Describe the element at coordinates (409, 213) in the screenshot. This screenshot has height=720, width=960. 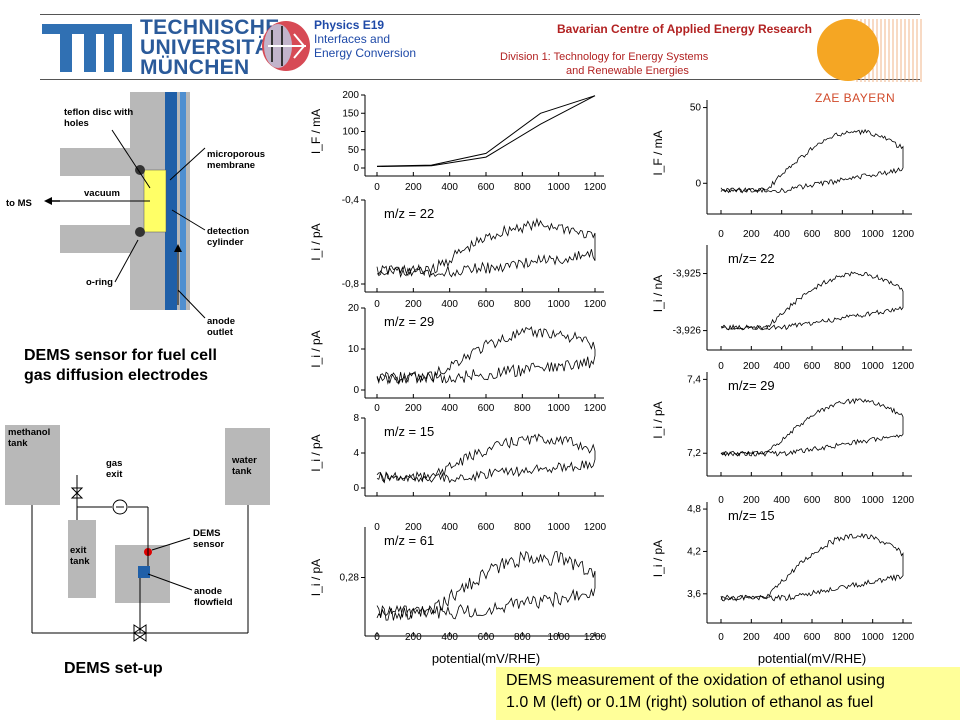
I see `chart-1-annotation: m/z = 22` at that location.